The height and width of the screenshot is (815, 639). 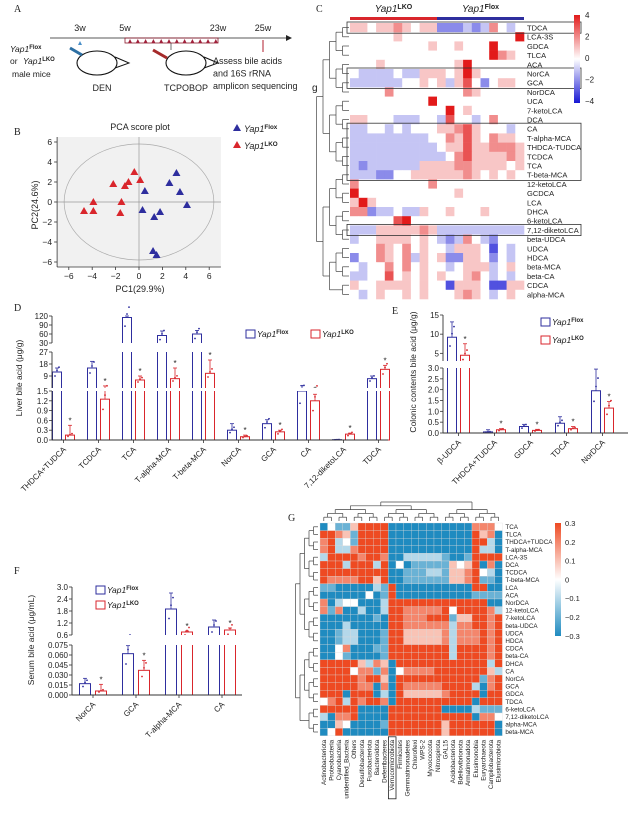 What do you see at coordinates (242, 74) in the screenshot?
I see `assessment-text: and 16S rRNA` at bounding box center [242, 74].